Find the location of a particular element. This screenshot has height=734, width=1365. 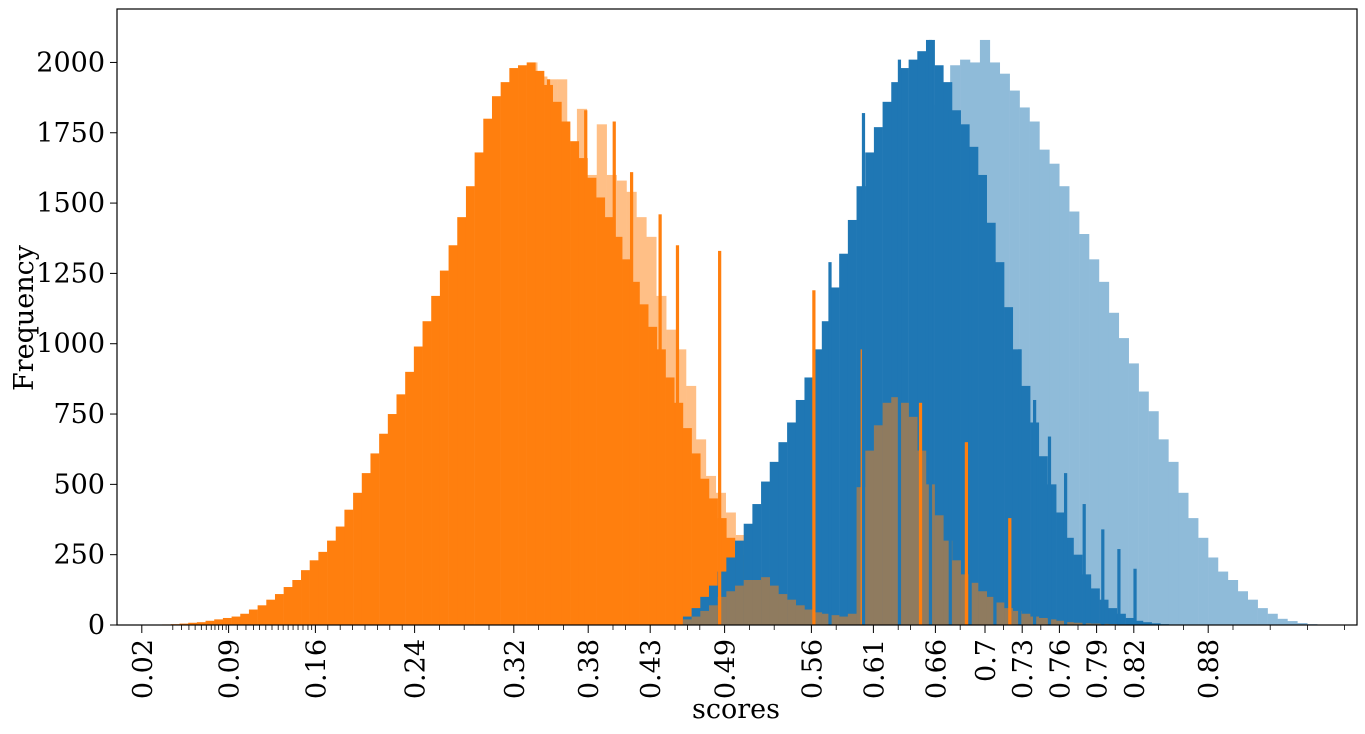

x-tick-label: 0.79 is located at coordinates (1098, 669).